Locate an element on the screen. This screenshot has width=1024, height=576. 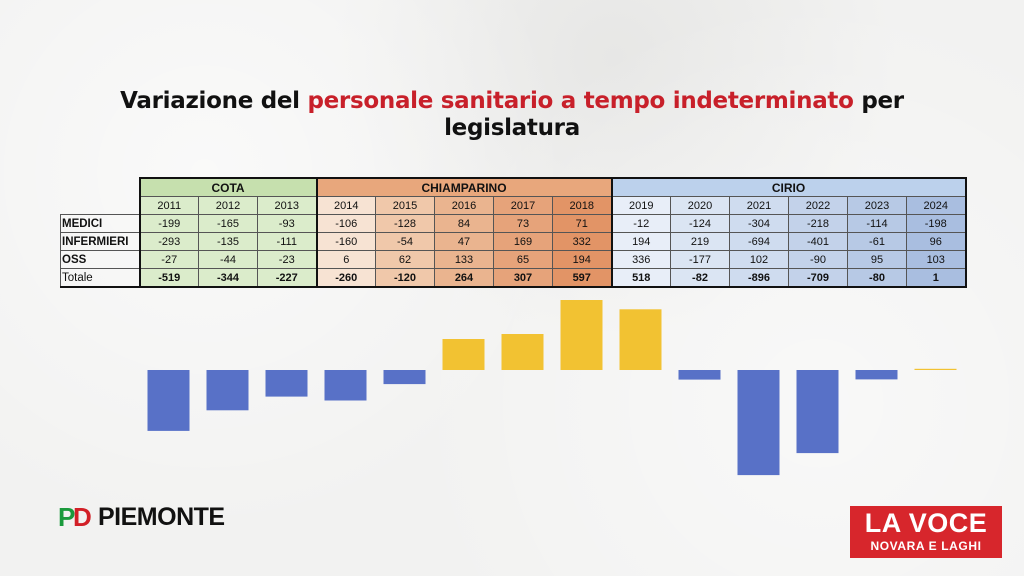
table-cell: -694 is located at coordinates (759, 241).